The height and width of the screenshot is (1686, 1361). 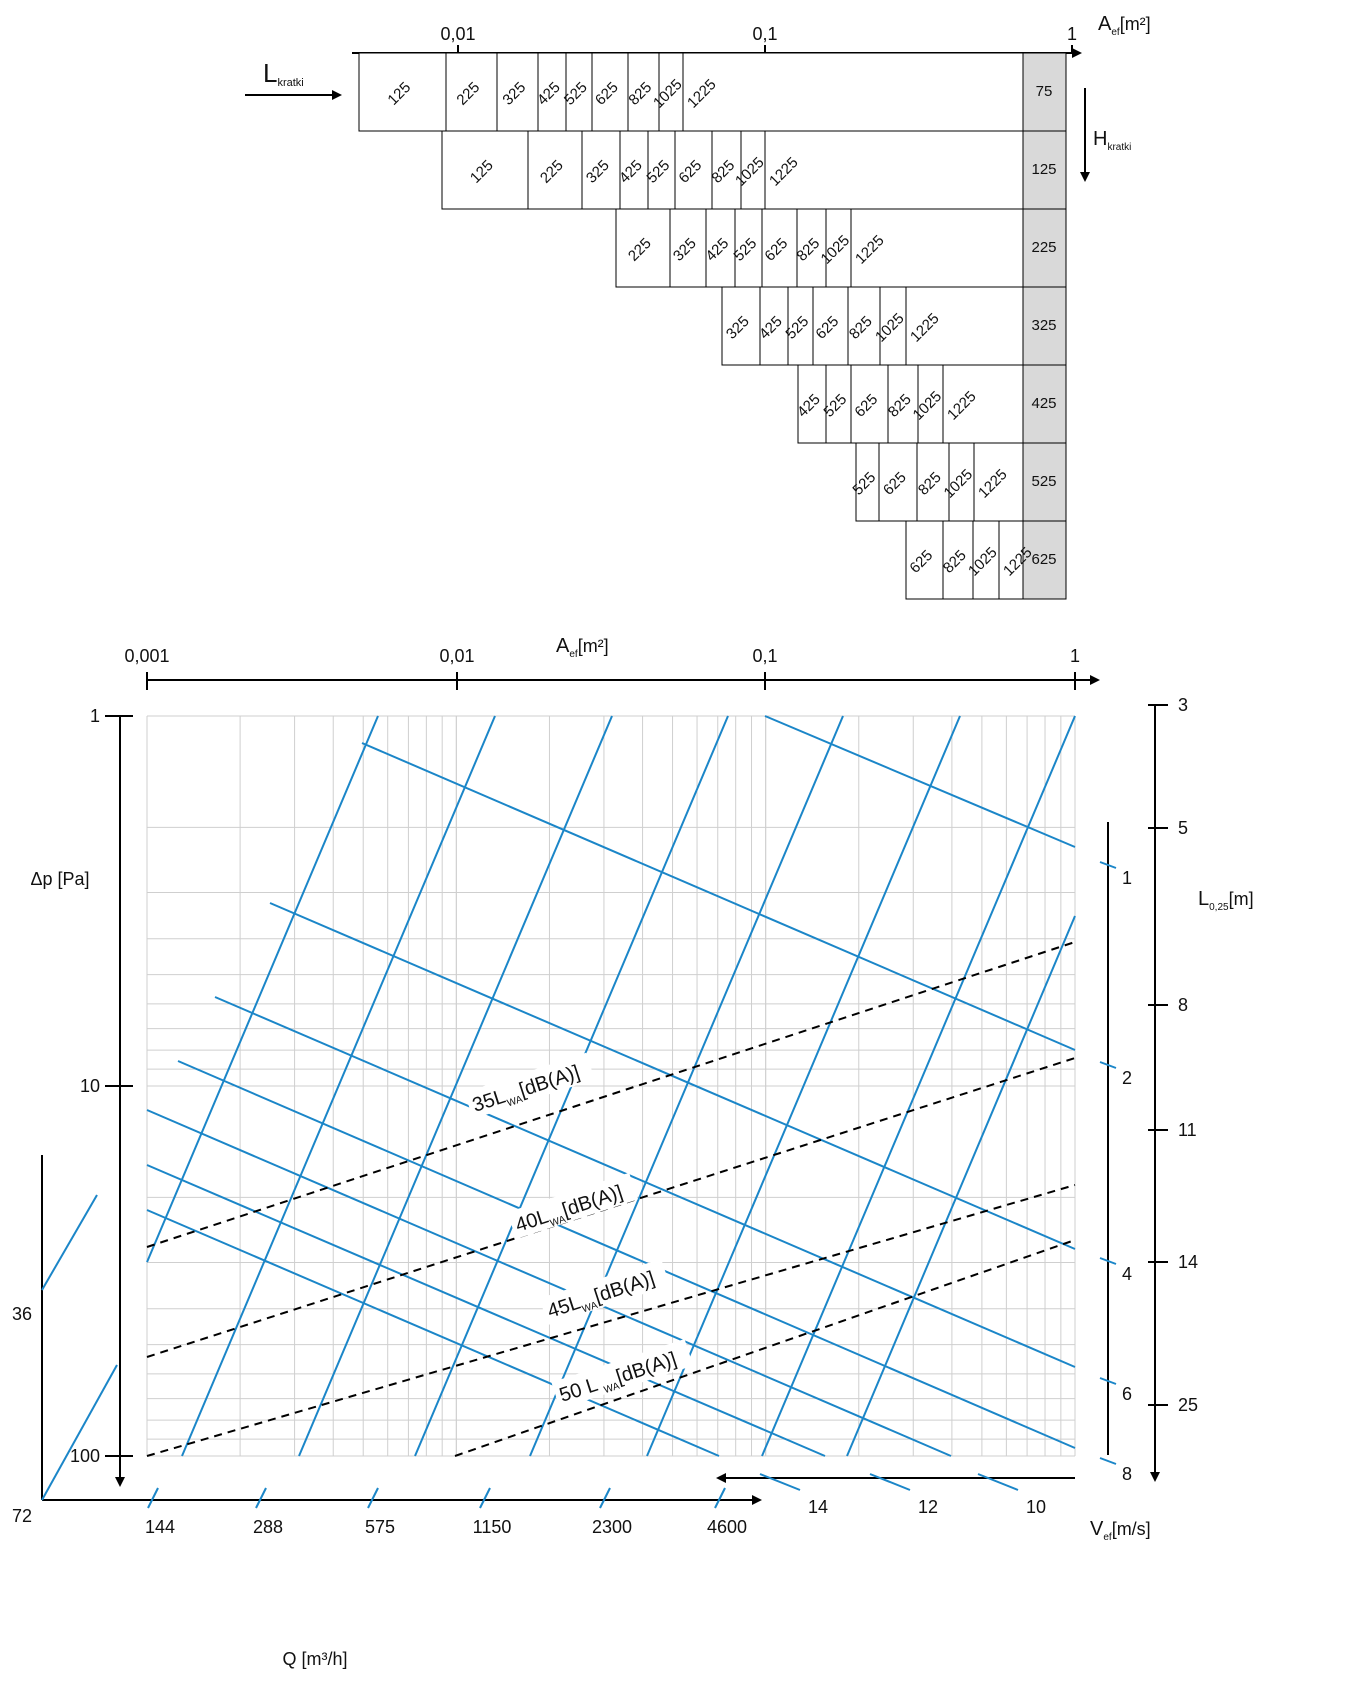 I want to click on height-value-part: 325, so click(x=1043, y=325).